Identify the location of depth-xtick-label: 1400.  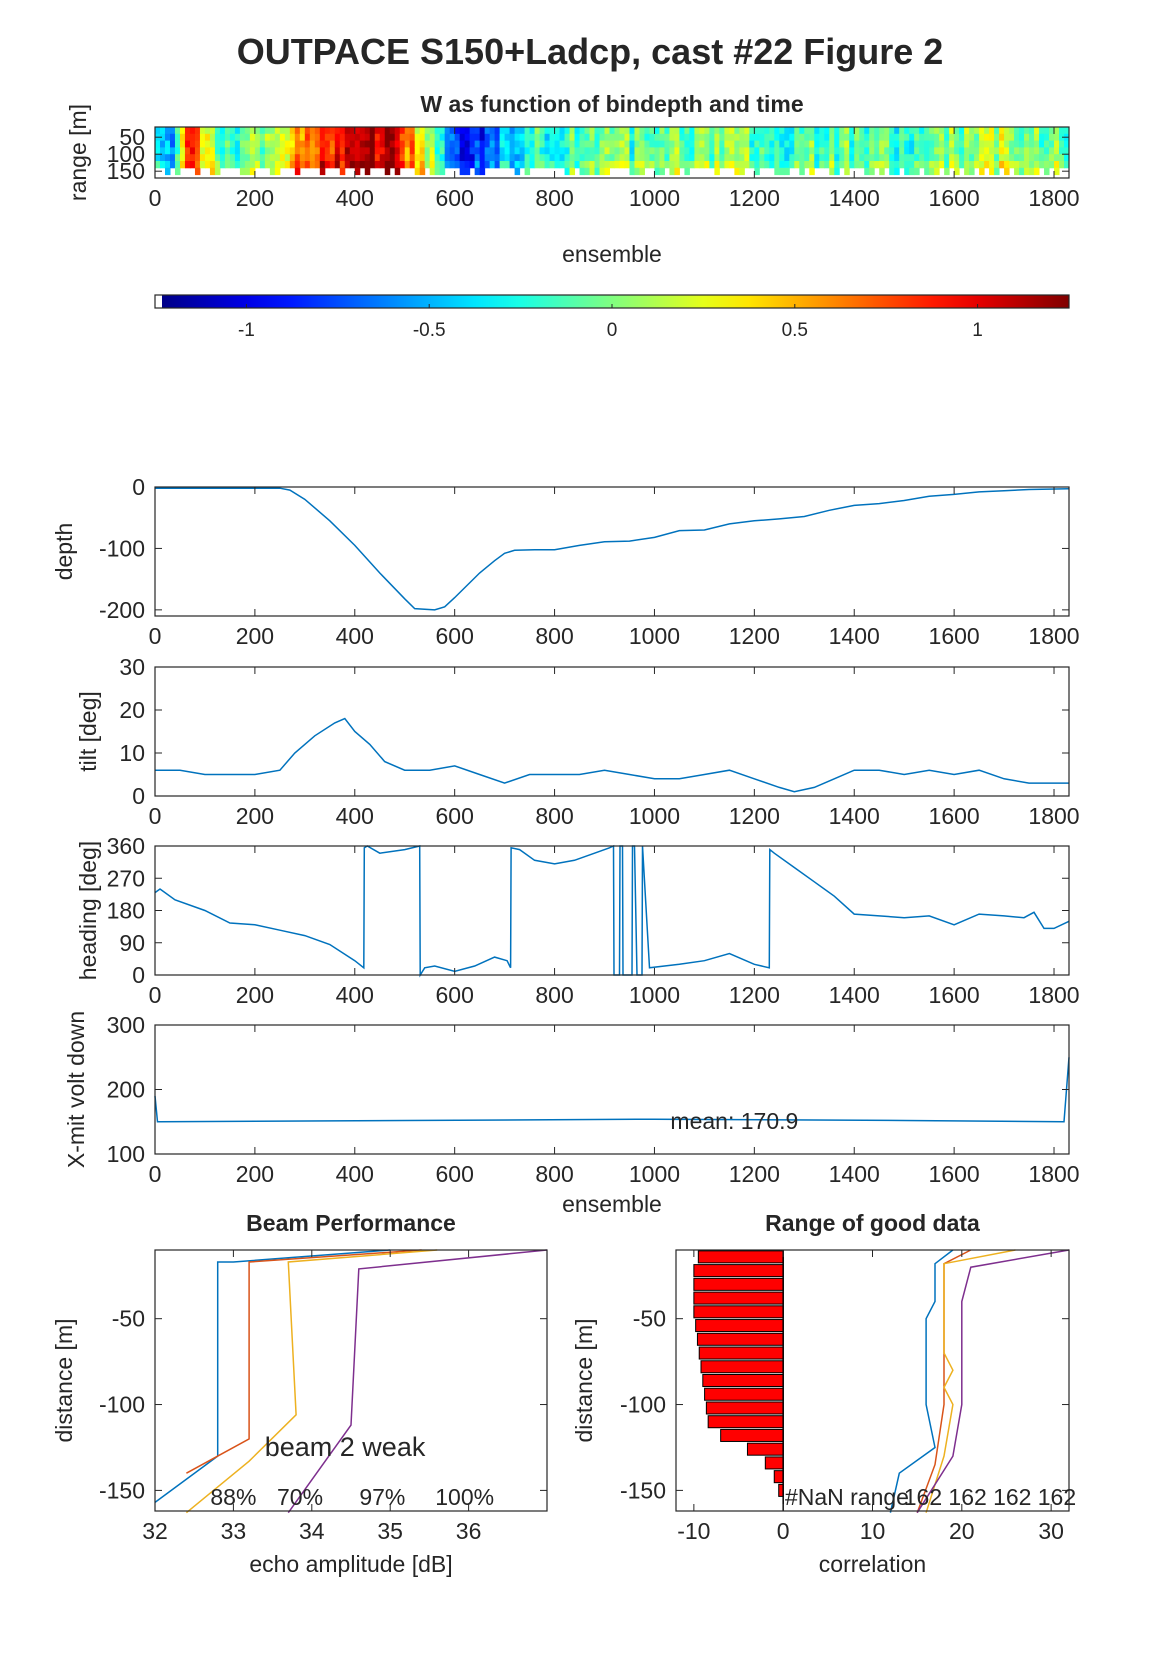
(854, 636).